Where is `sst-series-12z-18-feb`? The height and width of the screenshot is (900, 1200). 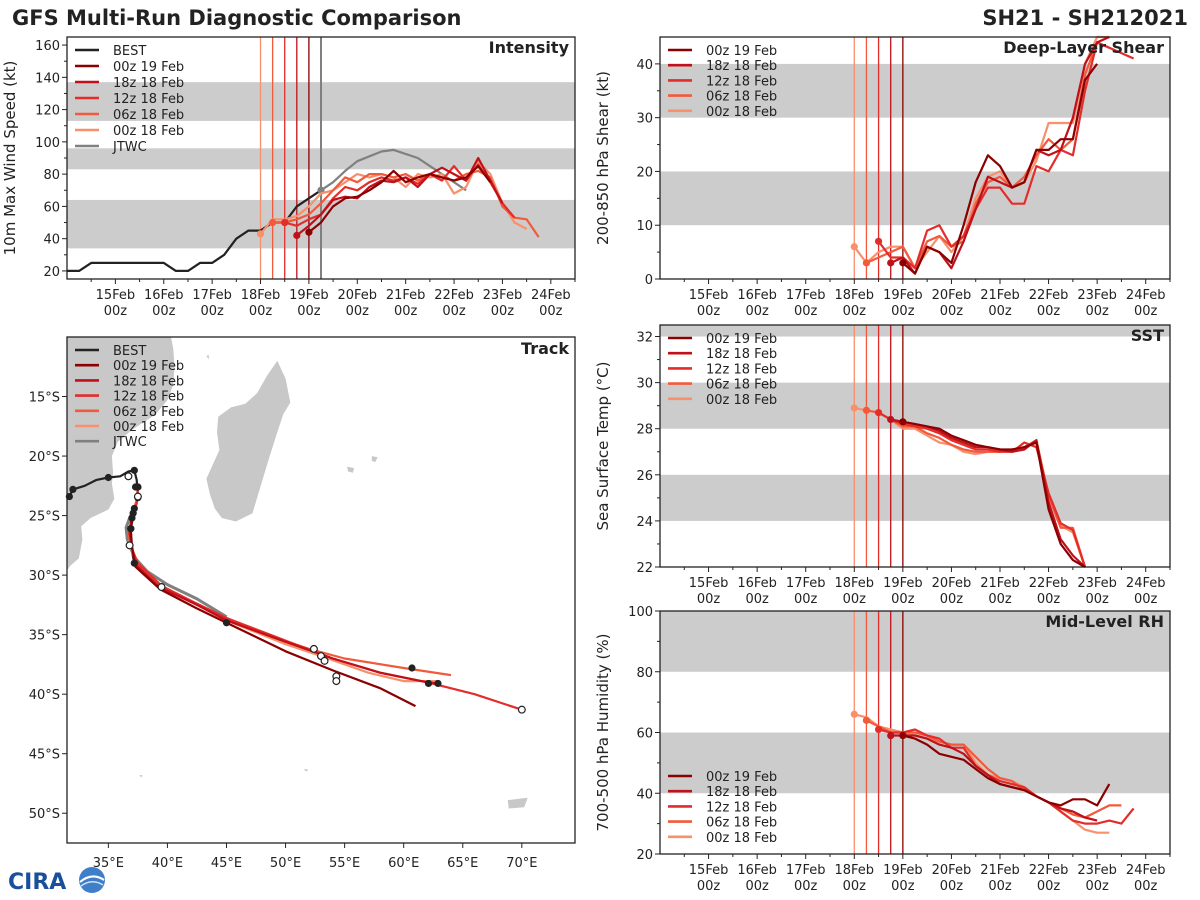
sst-series-12z-18-feb is located at coordinates (982, 489).